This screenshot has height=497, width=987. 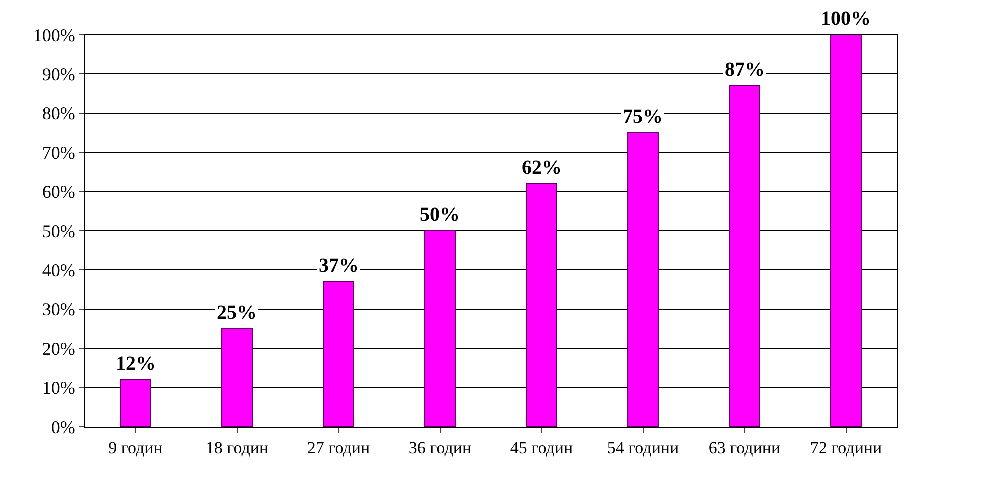 What do you see at coordinates (59, 152) in the screenshot?
I see `y-tick-label: 70%` at bounding box center [59, 152].